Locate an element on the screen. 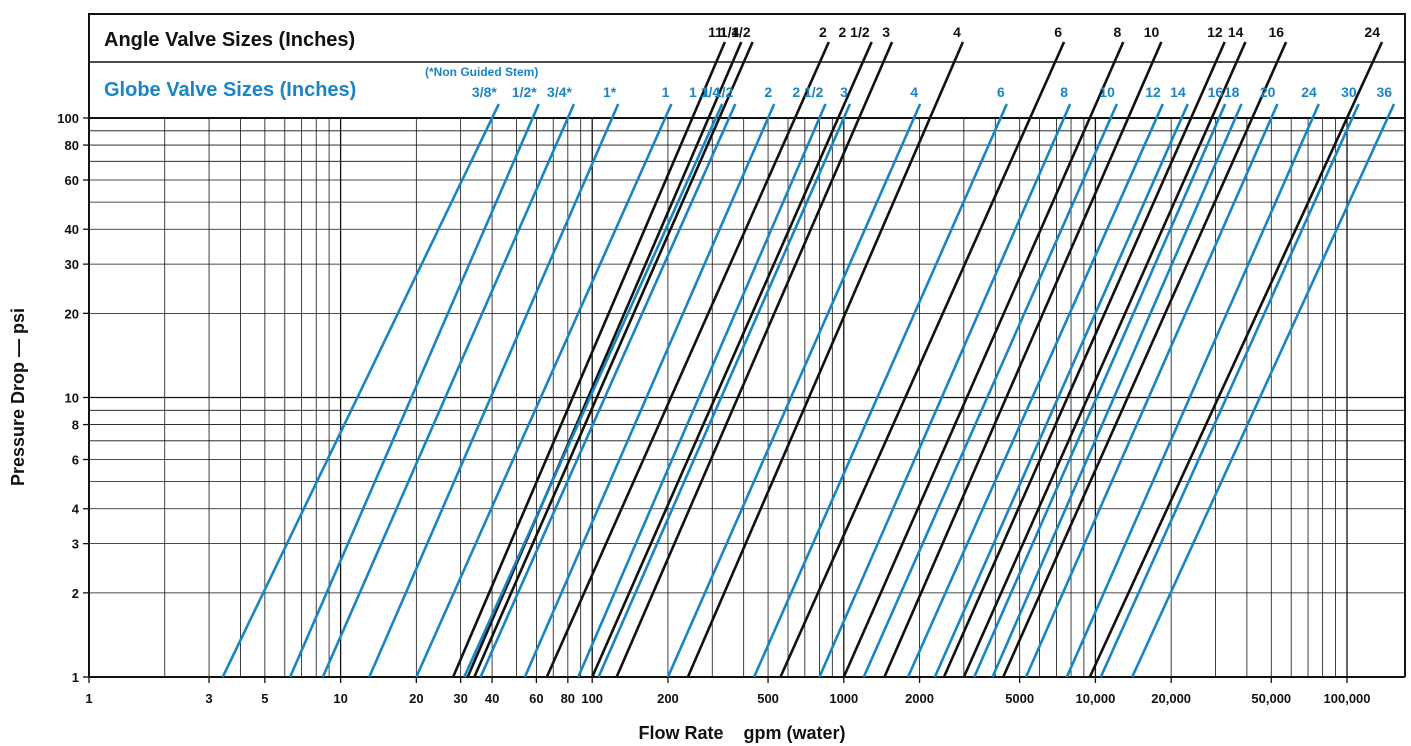  y-tick-label: 30 is located at coordinates (72, 264).